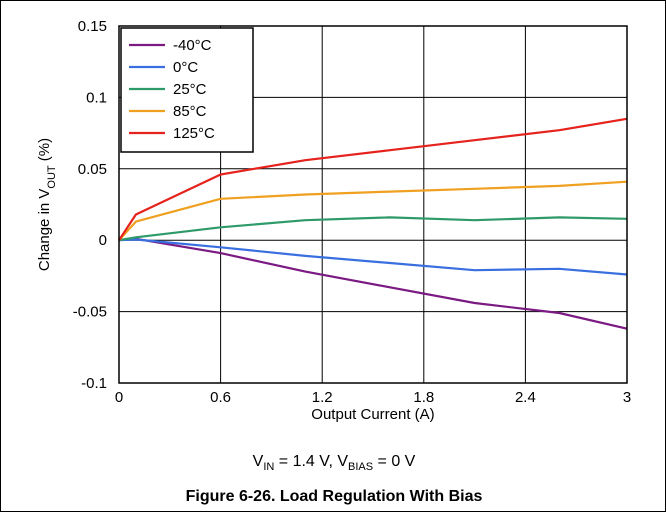  Describe the element at coordinates (194, 133) in the screenshot. I see `legend-label-5: 125°C` at that location.